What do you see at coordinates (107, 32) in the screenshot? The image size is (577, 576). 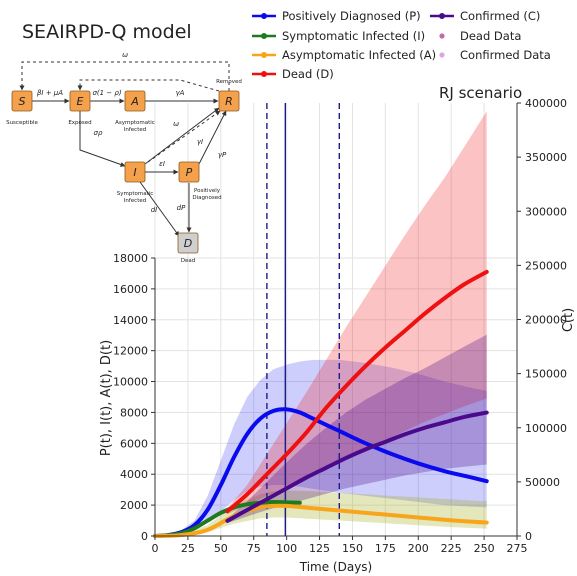 I see `diagram-title: SEAIRPD-Q model` at bounding box center [107, 32].